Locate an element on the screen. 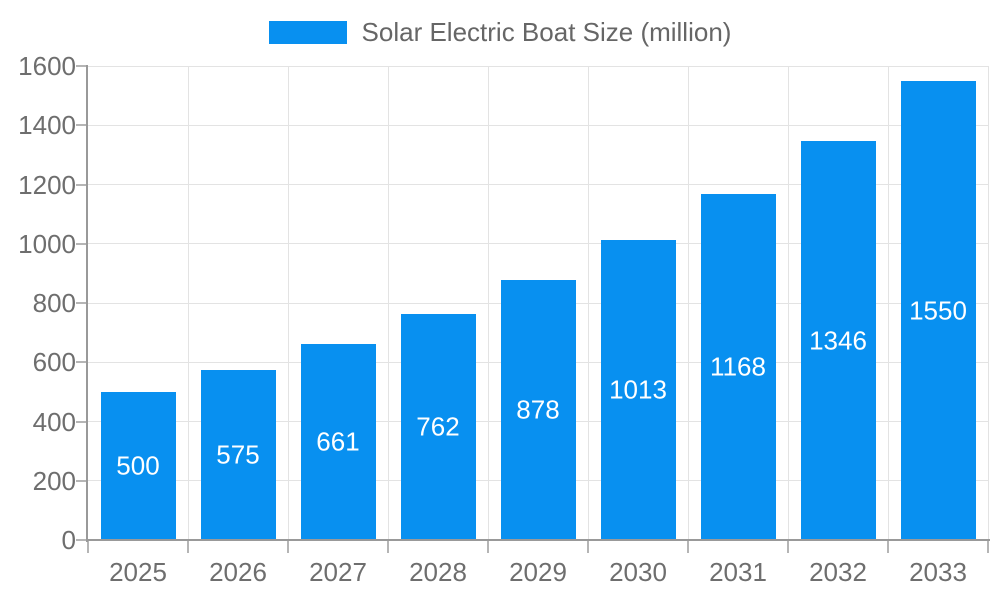 The width and height of the screenshot is (1000, 600). x-axis-tick-label: 2030 is located at coordinates (638, 572).